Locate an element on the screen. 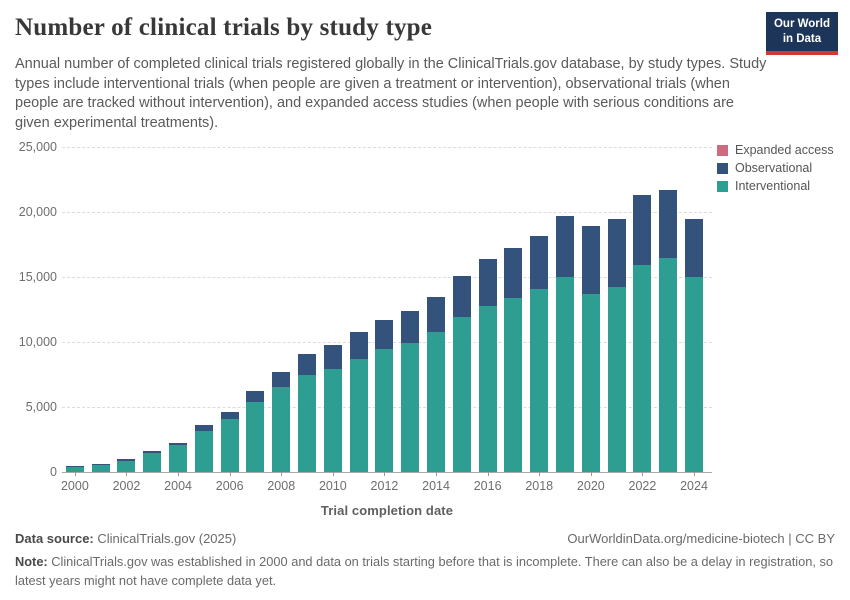  segment-observational-2006 is located at coordinates (229, 415).